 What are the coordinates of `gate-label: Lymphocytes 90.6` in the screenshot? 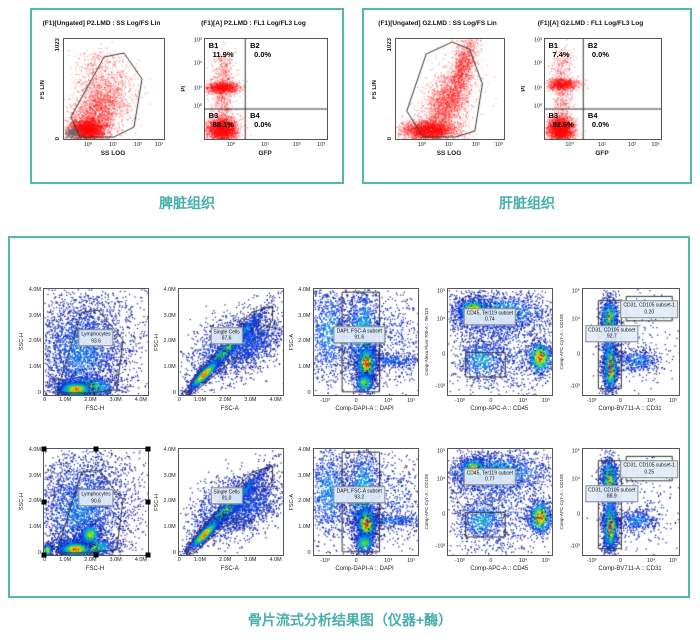 It's located at (96, 498).